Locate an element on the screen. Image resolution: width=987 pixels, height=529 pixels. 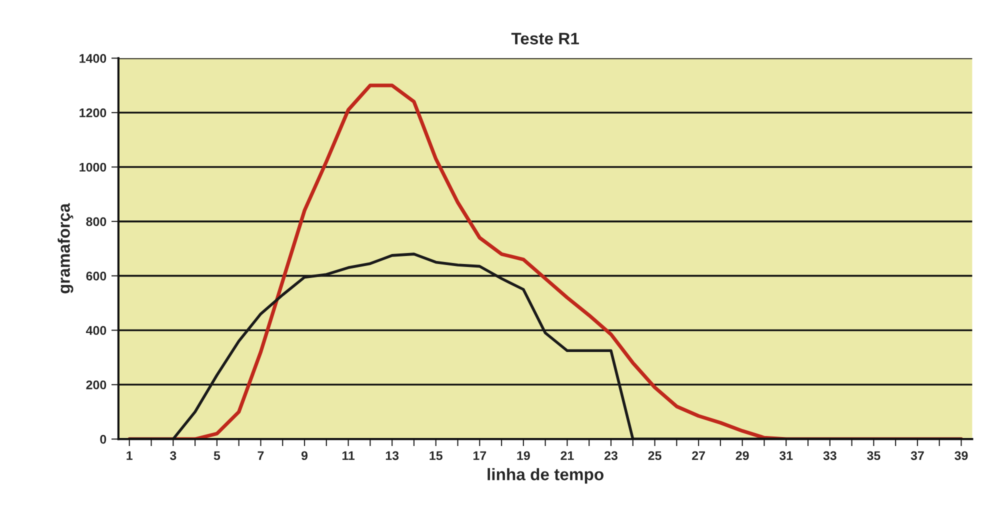
x-tick-label: 21 is located at coordinates (567, 455).